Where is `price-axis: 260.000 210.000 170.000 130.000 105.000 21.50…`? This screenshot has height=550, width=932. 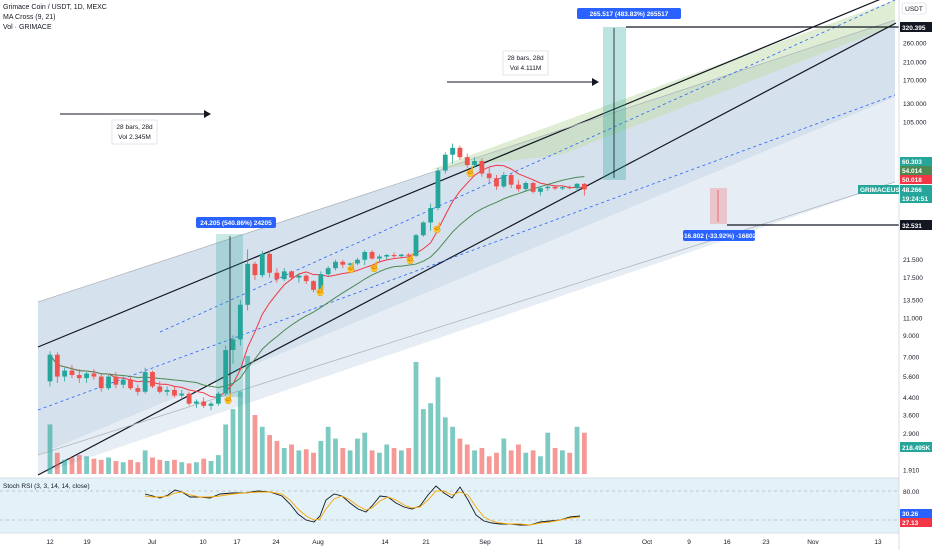
price-axis: 260.000 210.000 170.000 130.000 105.000 21.50… is located at coordinates (915, 268).